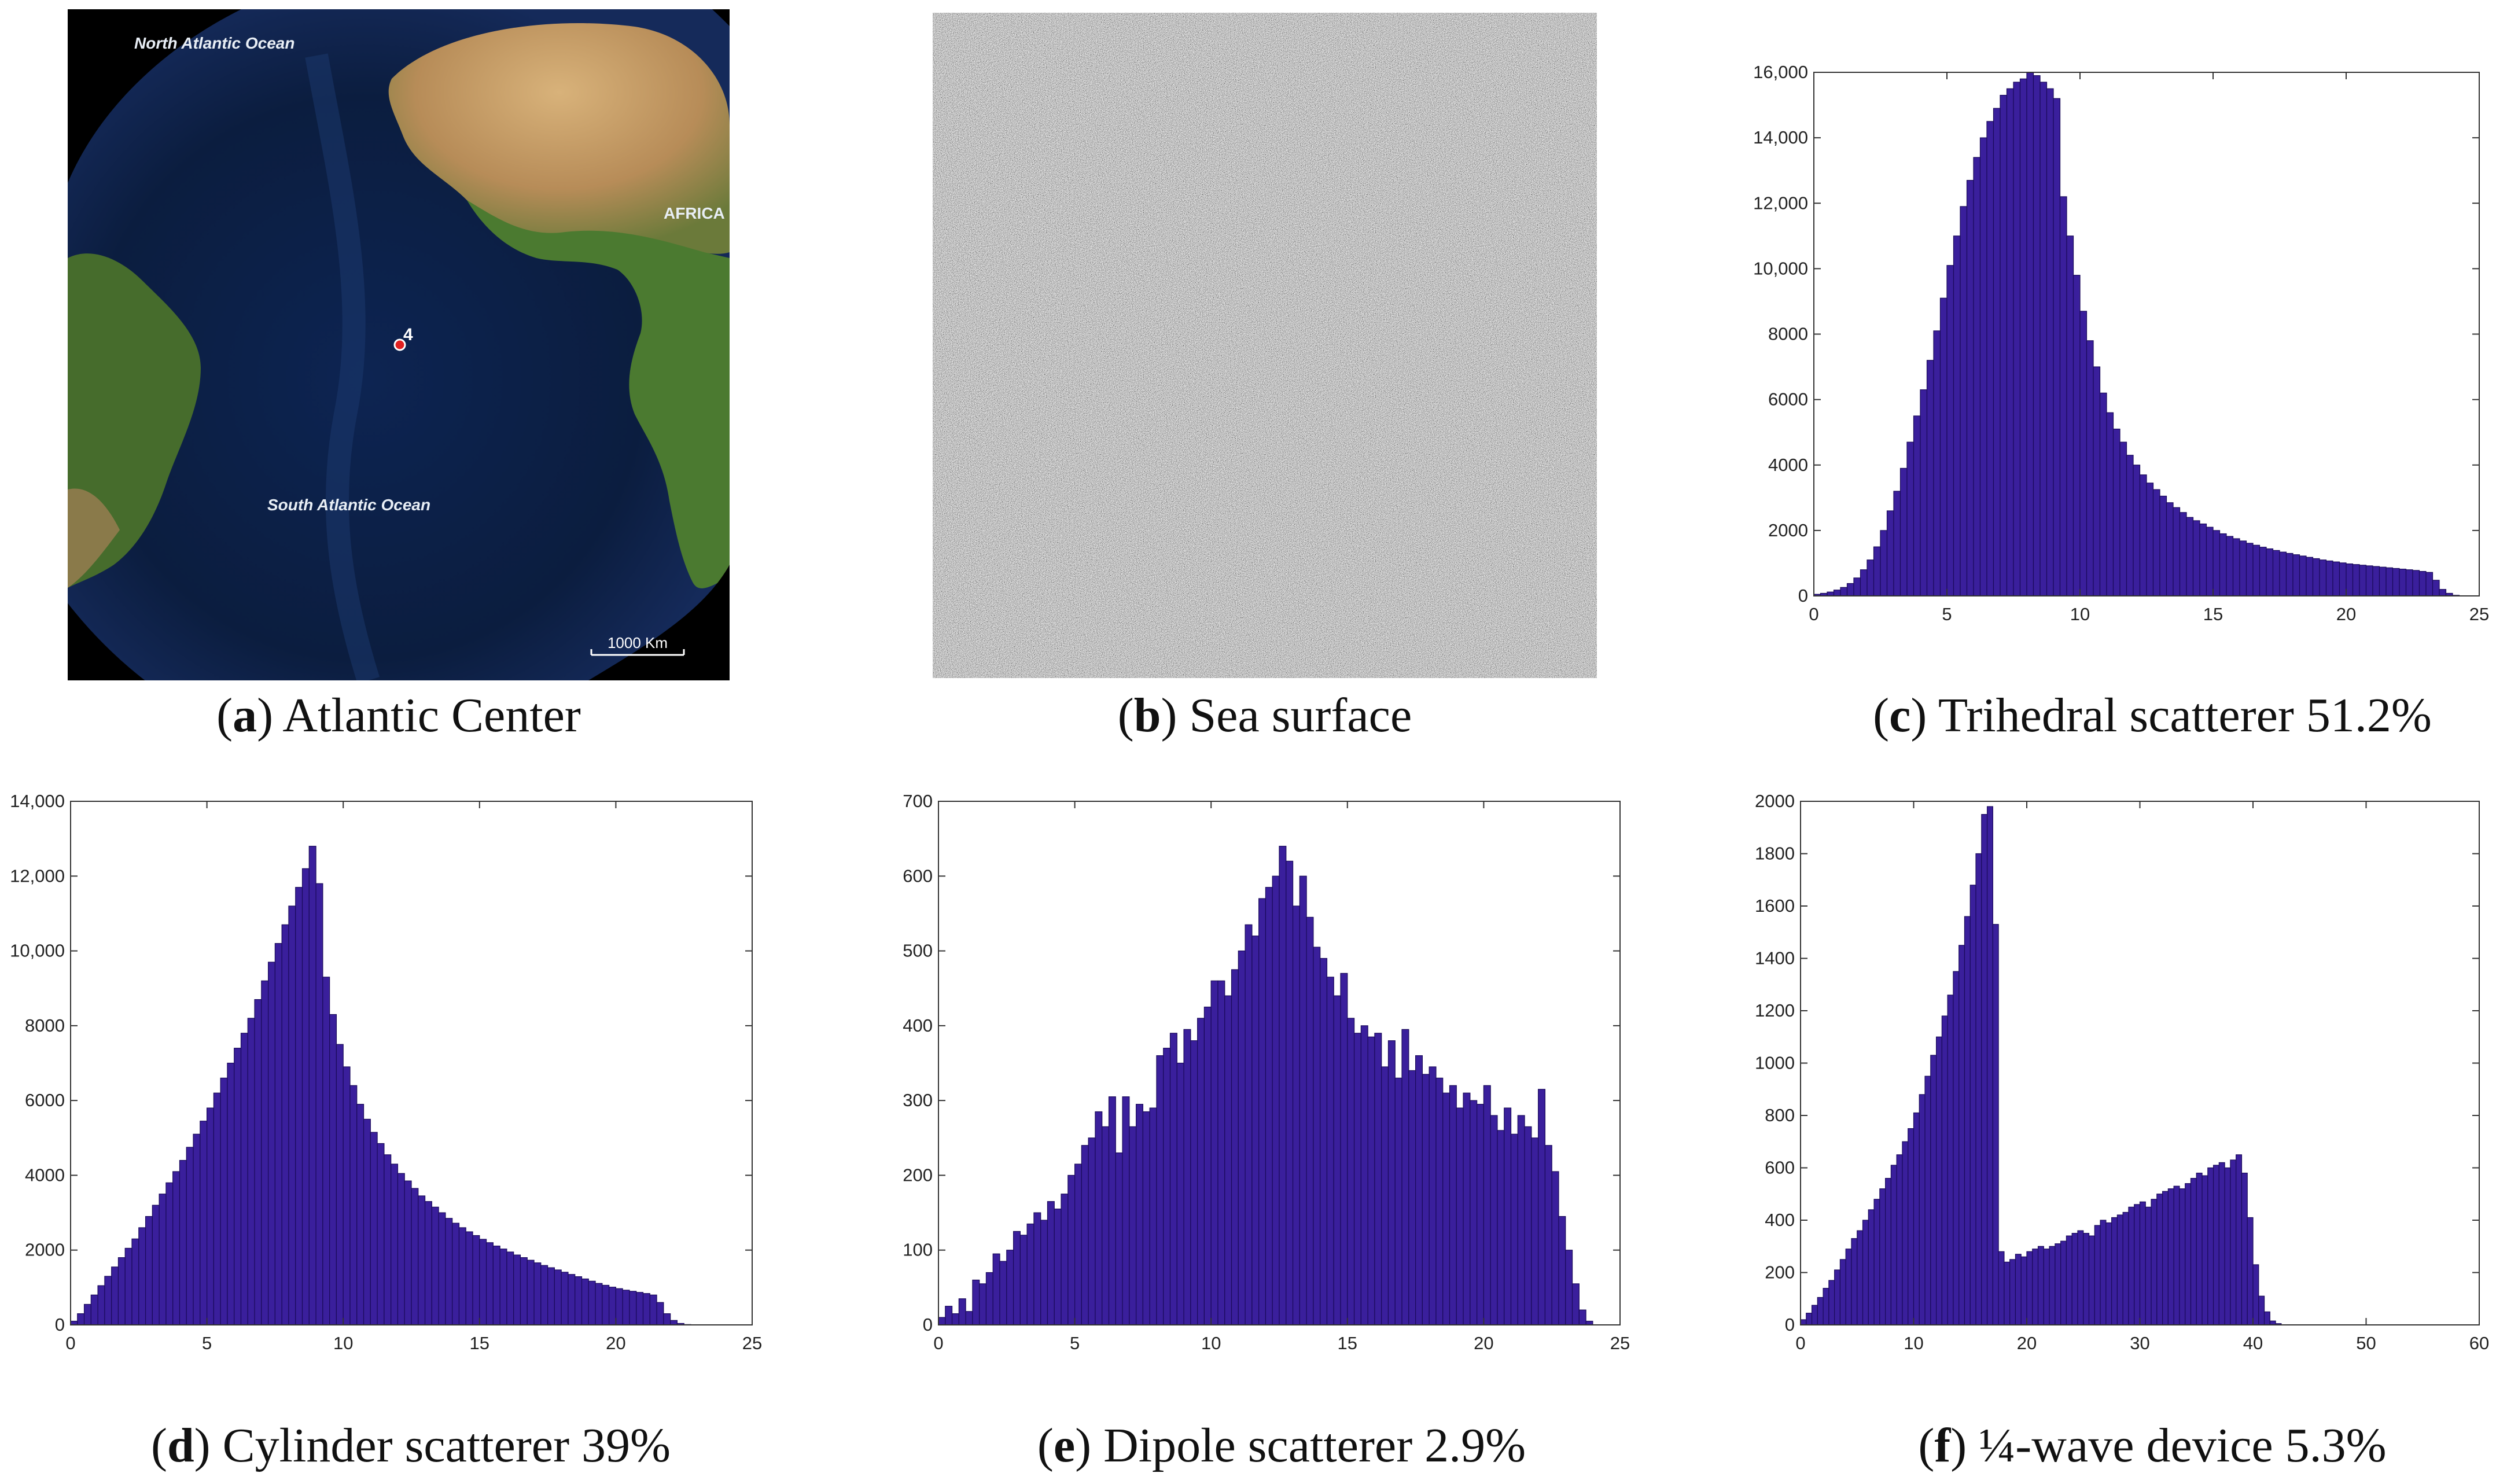  What do you see at coordinates (1814, 614) in the screenshot?
I see `x-tick-label: 0` at bounding box center [1814, 614].